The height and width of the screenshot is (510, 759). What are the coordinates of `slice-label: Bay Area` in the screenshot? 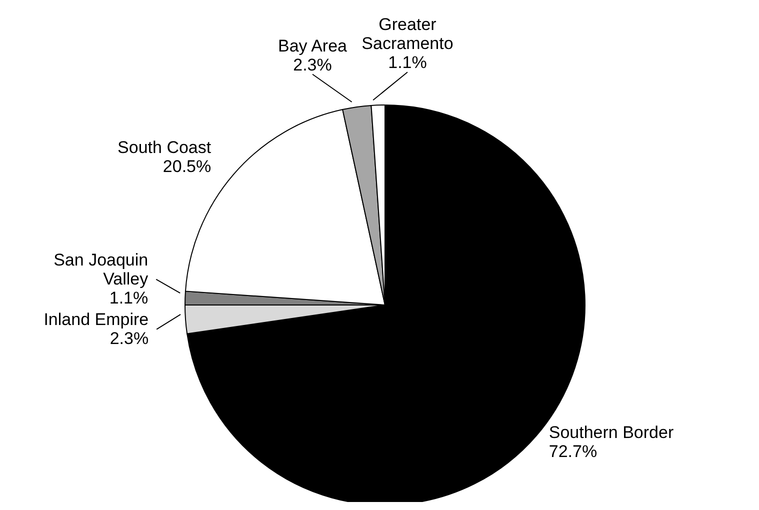 It's located at (313, 46).